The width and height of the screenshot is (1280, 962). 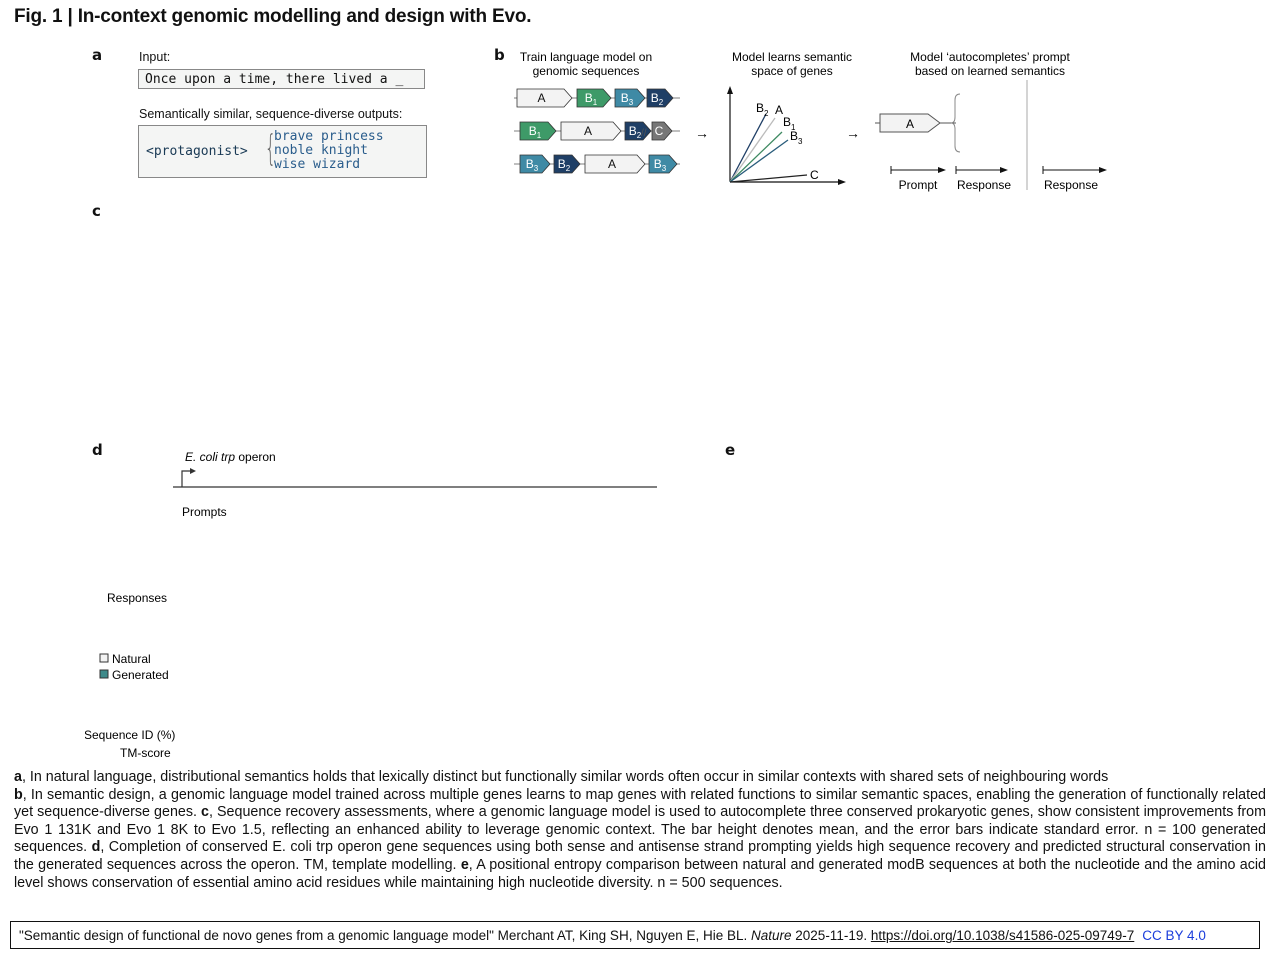 What do you see at coordinates (18, 794) in the screenshot?
I see `caption-b-label: b` at bounding box center [18, 794].